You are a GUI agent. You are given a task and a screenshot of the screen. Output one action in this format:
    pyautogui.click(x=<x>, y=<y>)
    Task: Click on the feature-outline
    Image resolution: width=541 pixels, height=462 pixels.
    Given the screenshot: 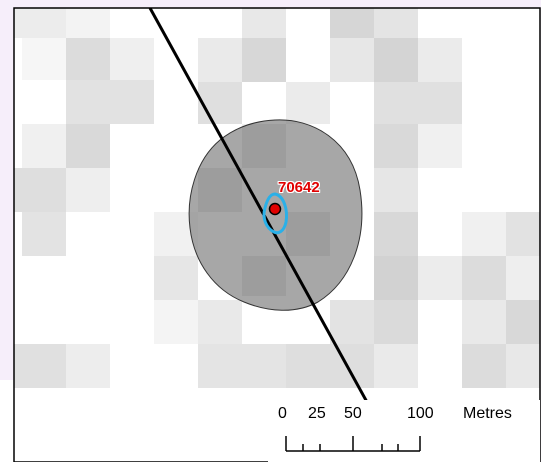 What is the action you would take?
    pyautogui.click(x=275, y=213)
    